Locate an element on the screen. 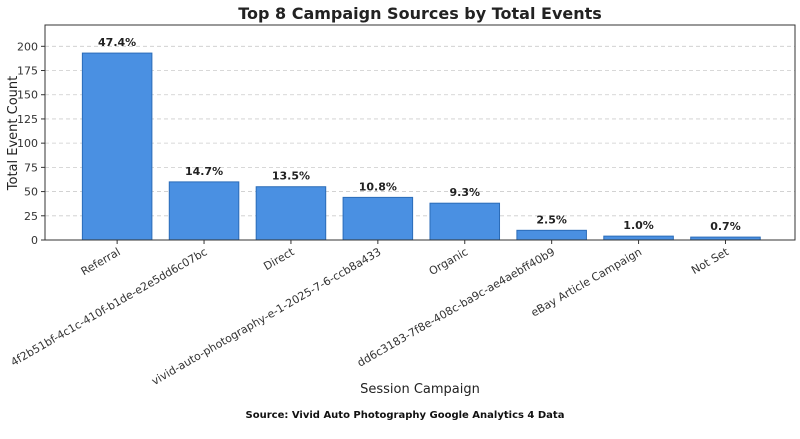  y-tick-label: 0 is located at coordinates (34, 240).